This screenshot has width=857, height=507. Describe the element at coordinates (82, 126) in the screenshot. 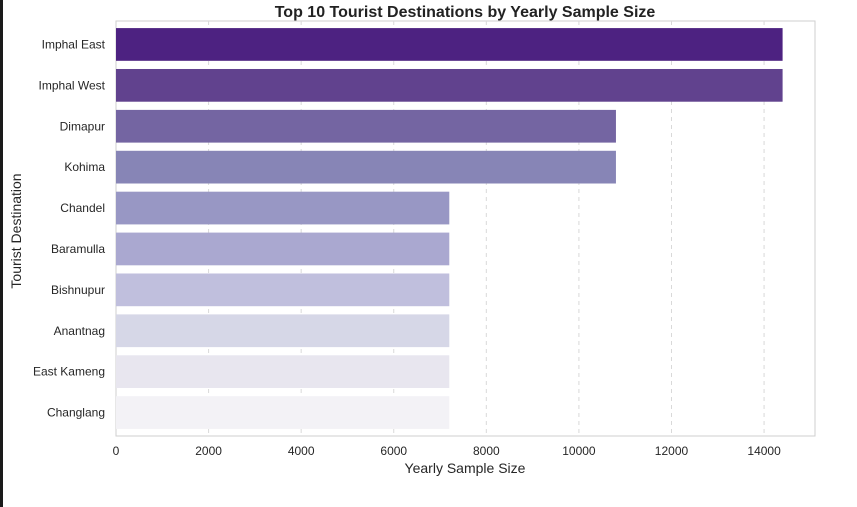

I see `y-tick-label: Dimapur` at that location.